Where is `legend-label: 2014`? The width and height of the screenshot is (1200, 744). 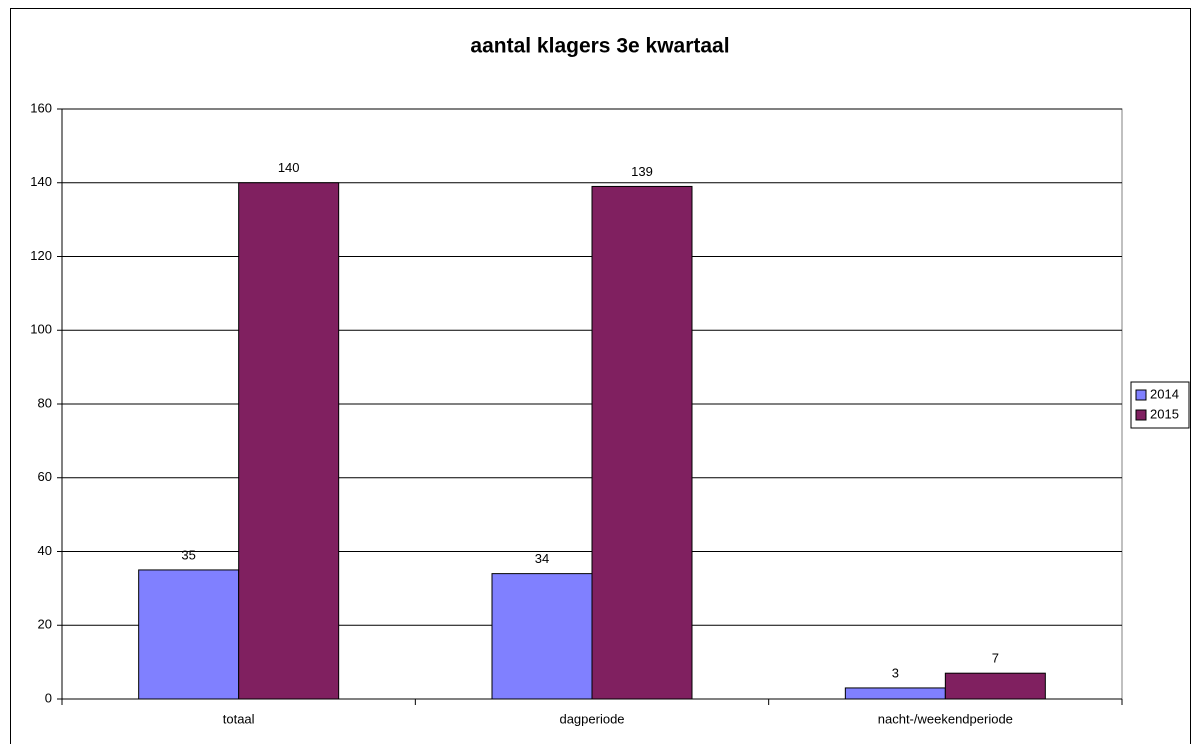 legend-label: 2014 is located at coordinates (1164, 393).